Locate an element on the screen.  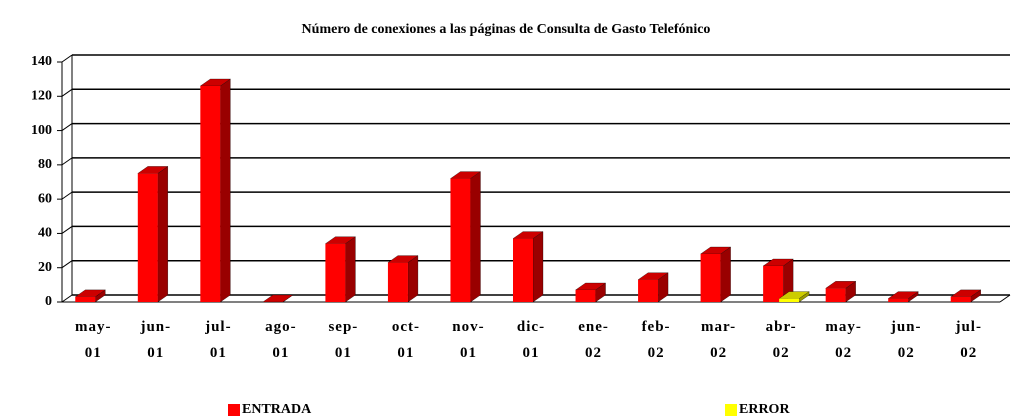
x-tick-label: oct- 01 is located at coordinates (405, 340).